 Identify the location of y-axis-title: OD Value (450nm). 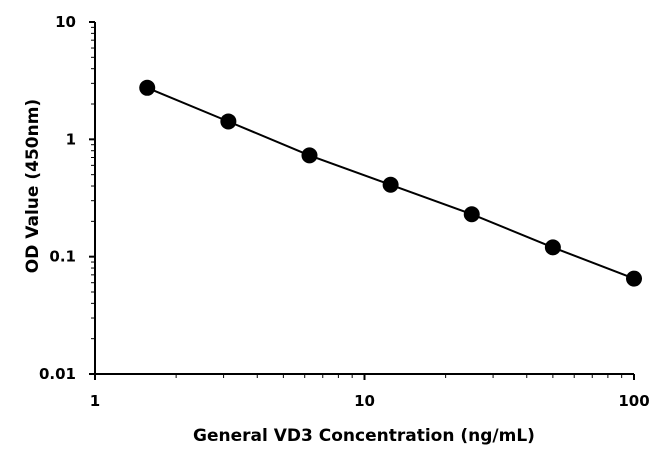
(33, 186).